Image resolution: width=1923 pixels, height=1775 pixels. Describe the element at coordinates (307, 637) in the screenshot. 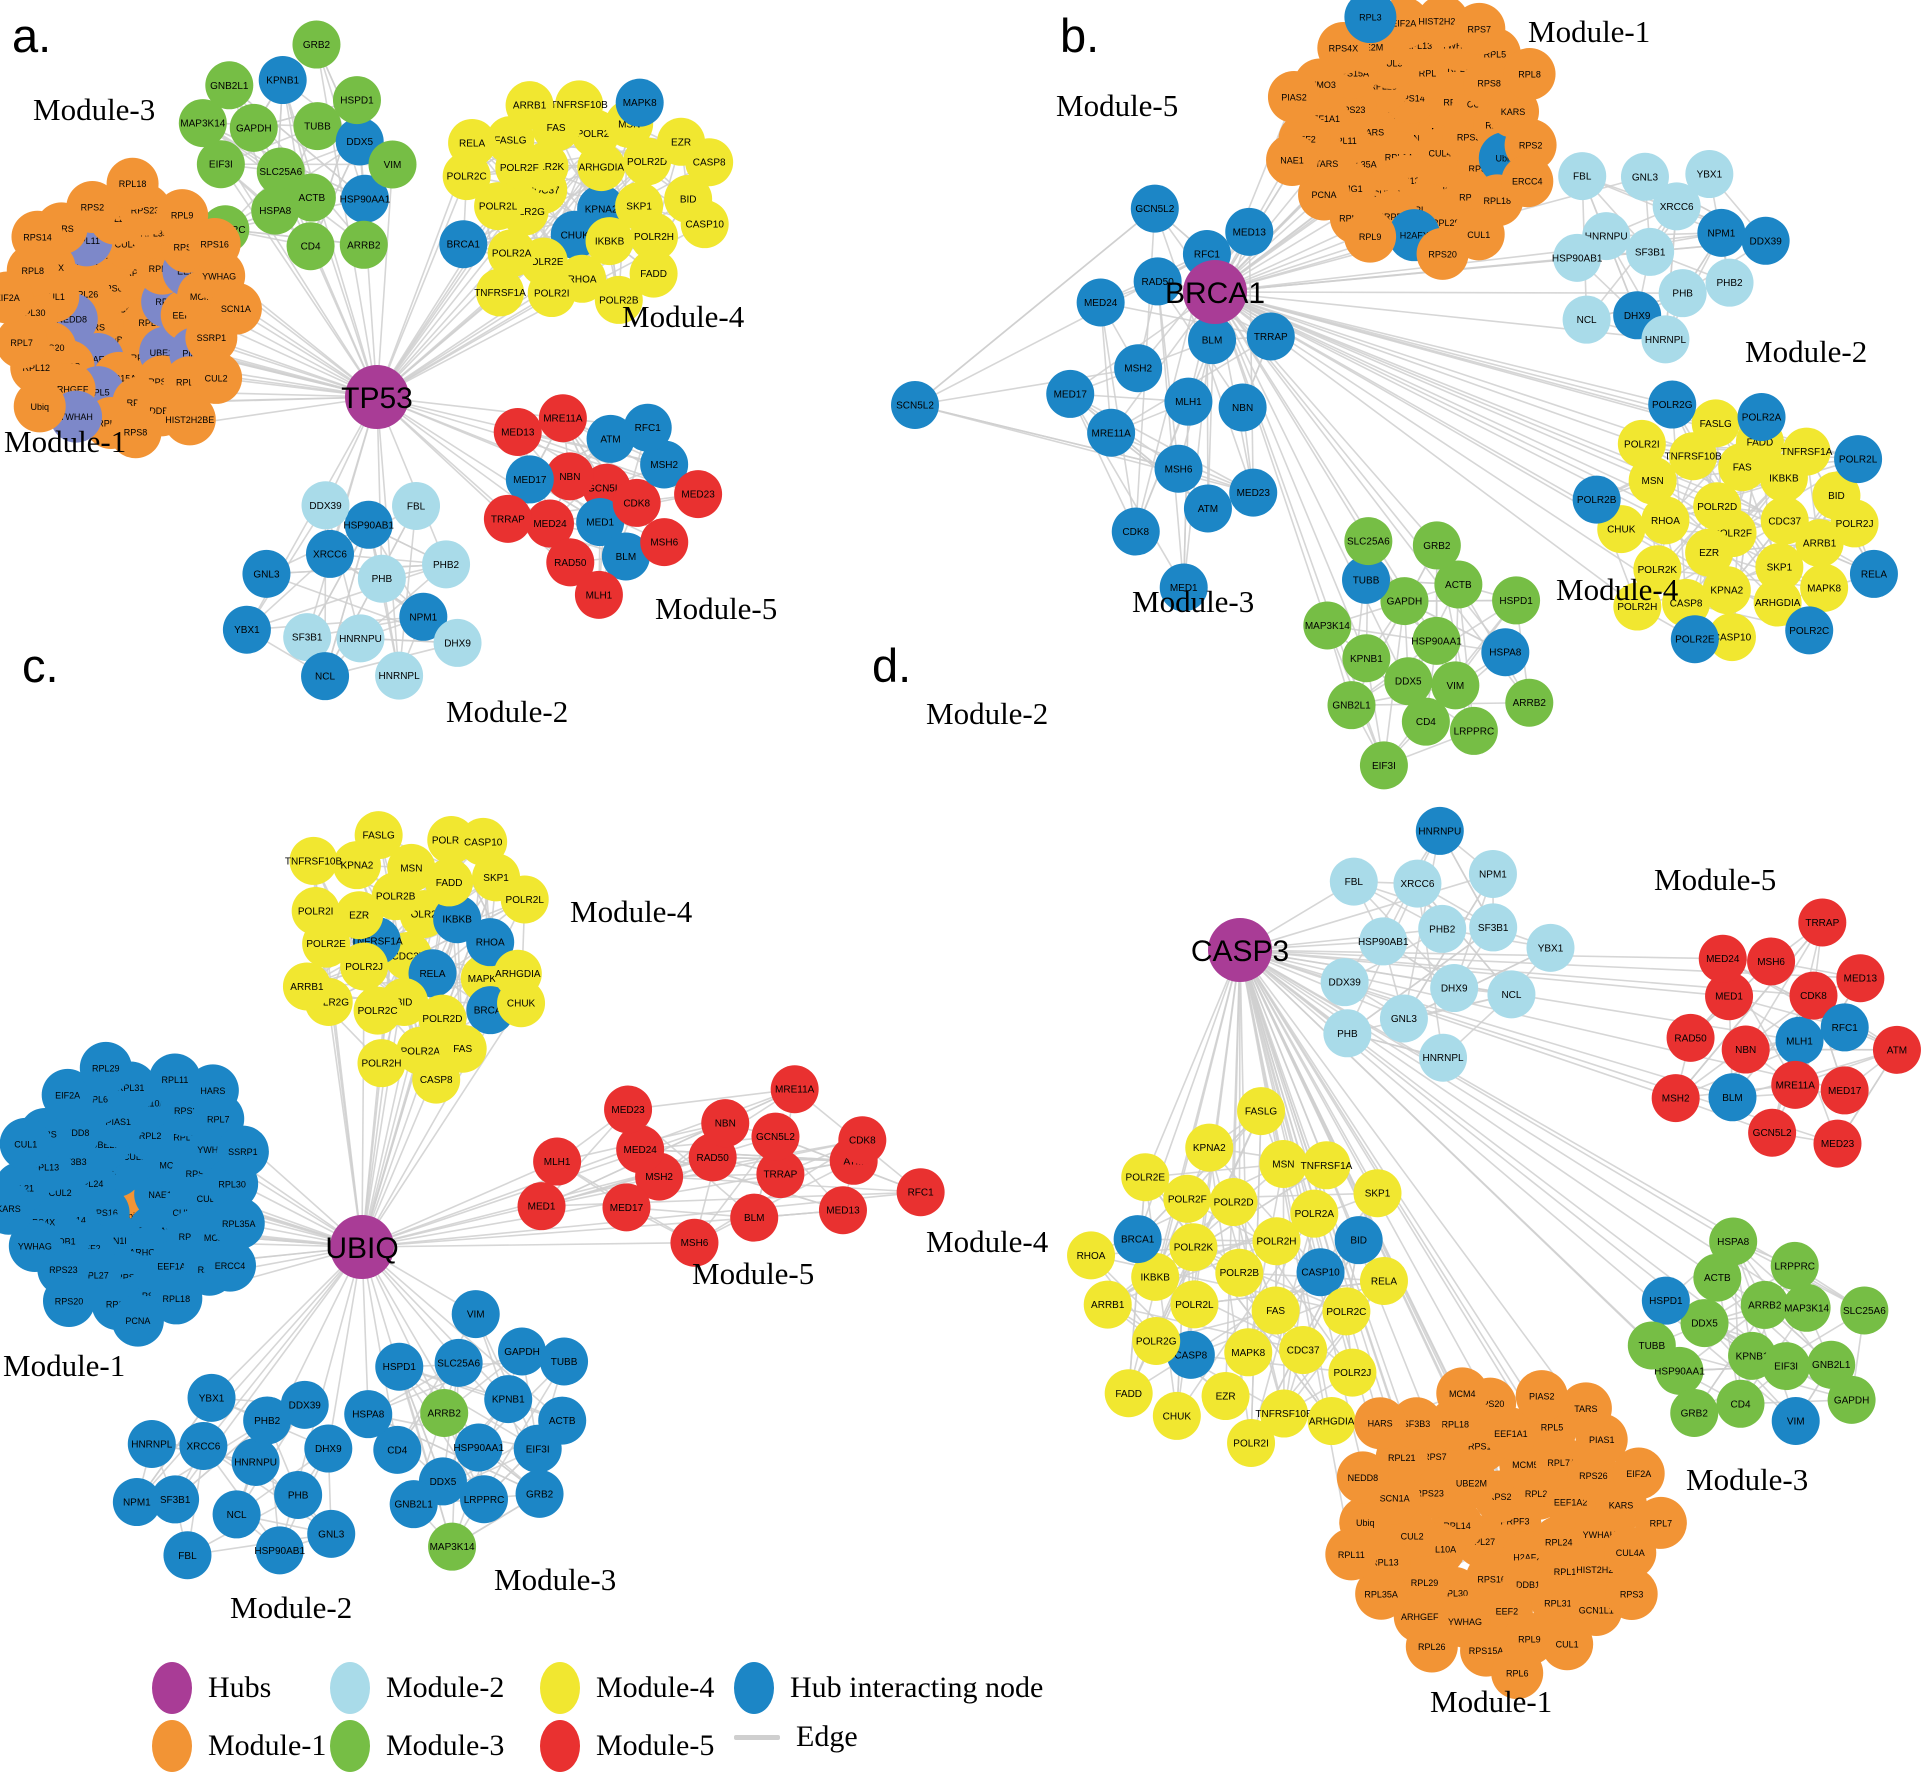

I see `node-sf3b1: SF3B1` at that location.